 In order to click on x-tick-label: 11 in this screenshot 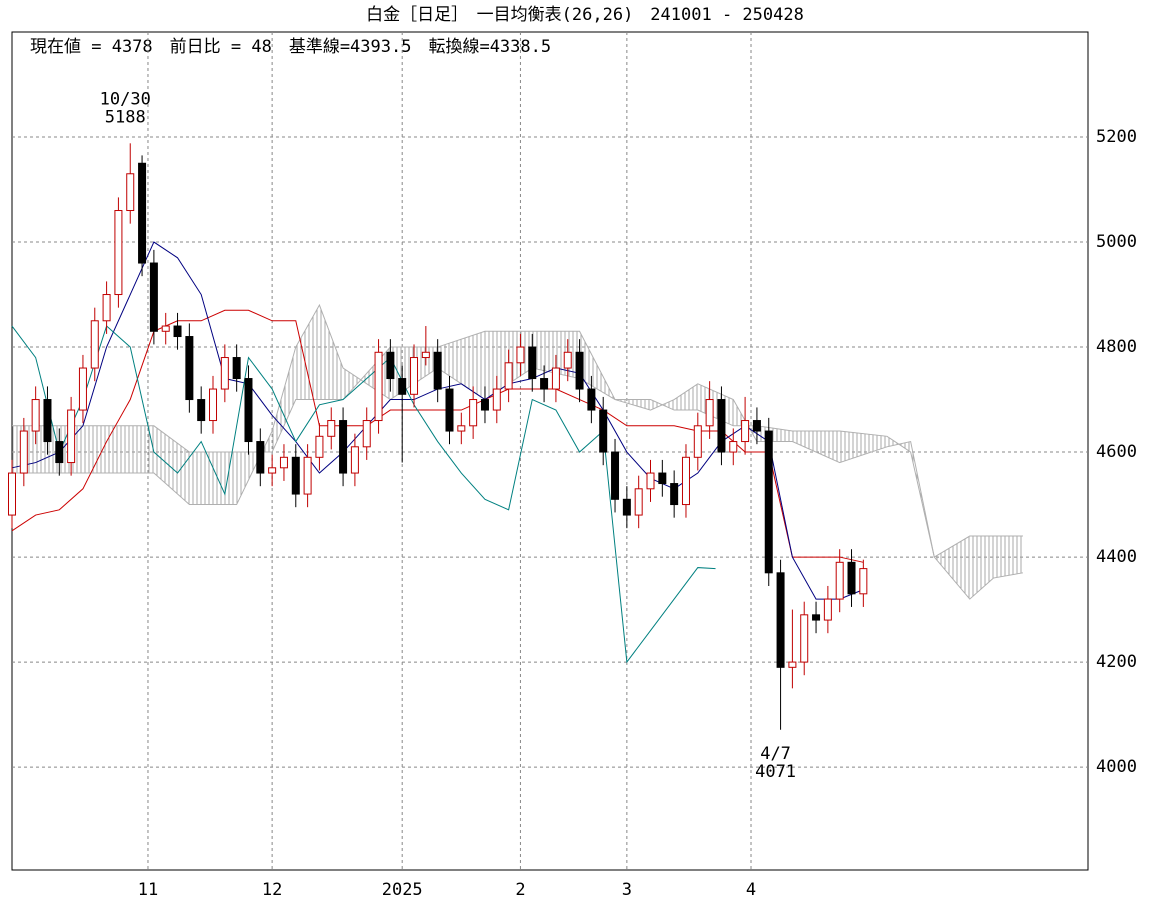, I will do `click(148, 890)`.